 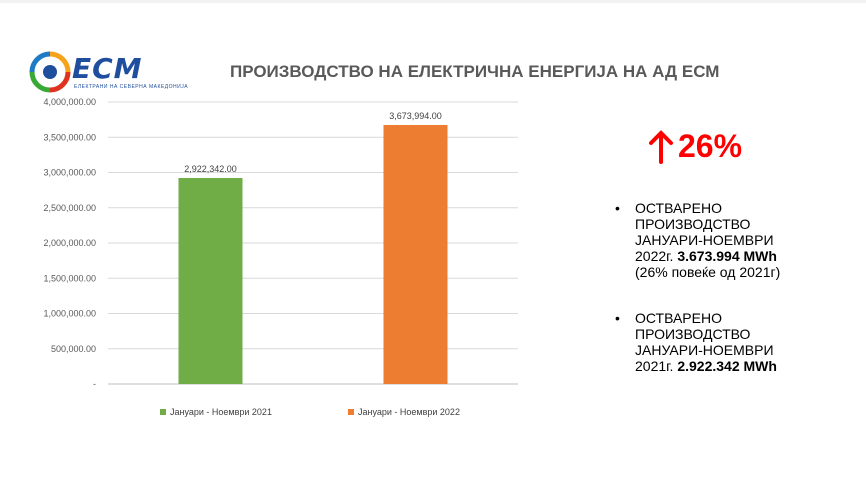 What do you see at coordinates (210, 169) in the screenshot?
I see `data-label: 2,922,342.00` at bounding box center [210, 169].